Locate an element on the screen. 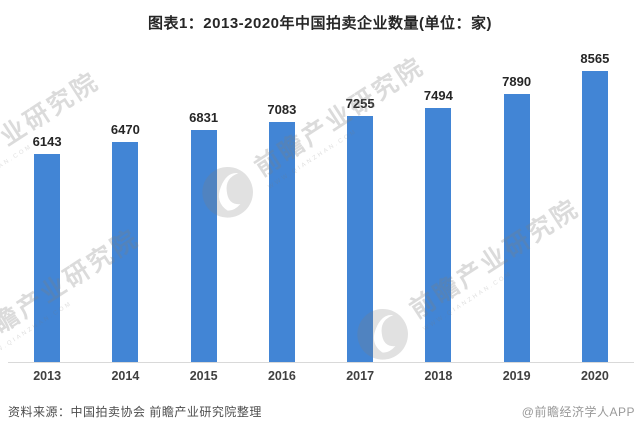 The height and width of the screenshot is (435, 640). bar-2020 is located at coordinates (594, 217).